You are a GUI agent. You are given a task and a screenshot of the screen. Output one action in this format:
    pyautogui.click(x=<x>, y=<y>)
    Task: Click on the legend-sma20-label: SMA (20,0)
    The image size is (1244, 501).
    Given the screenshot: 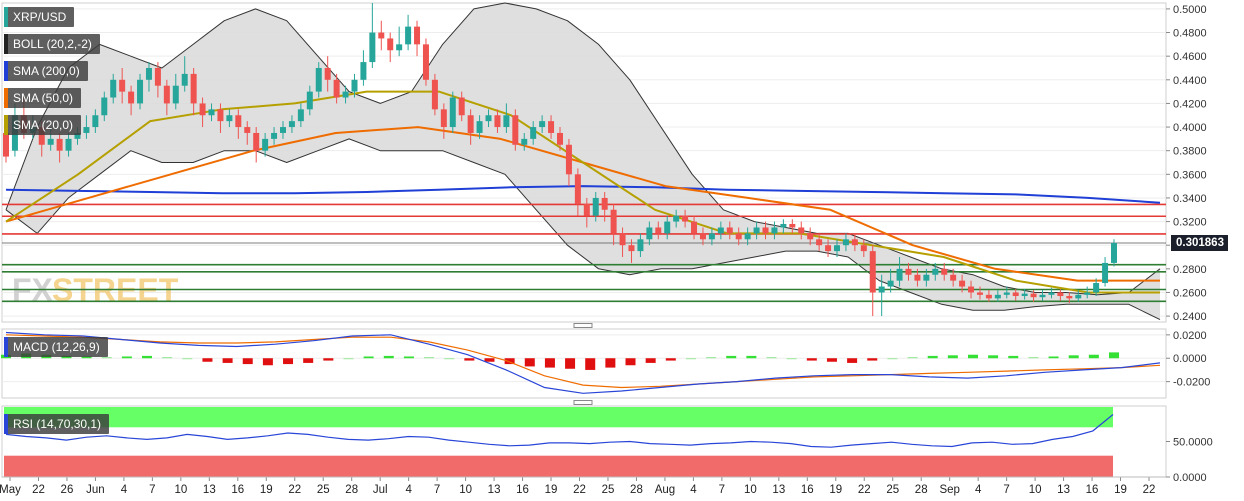 What is the action you would take?
    pyautogui.click(x=43, y=125)
    